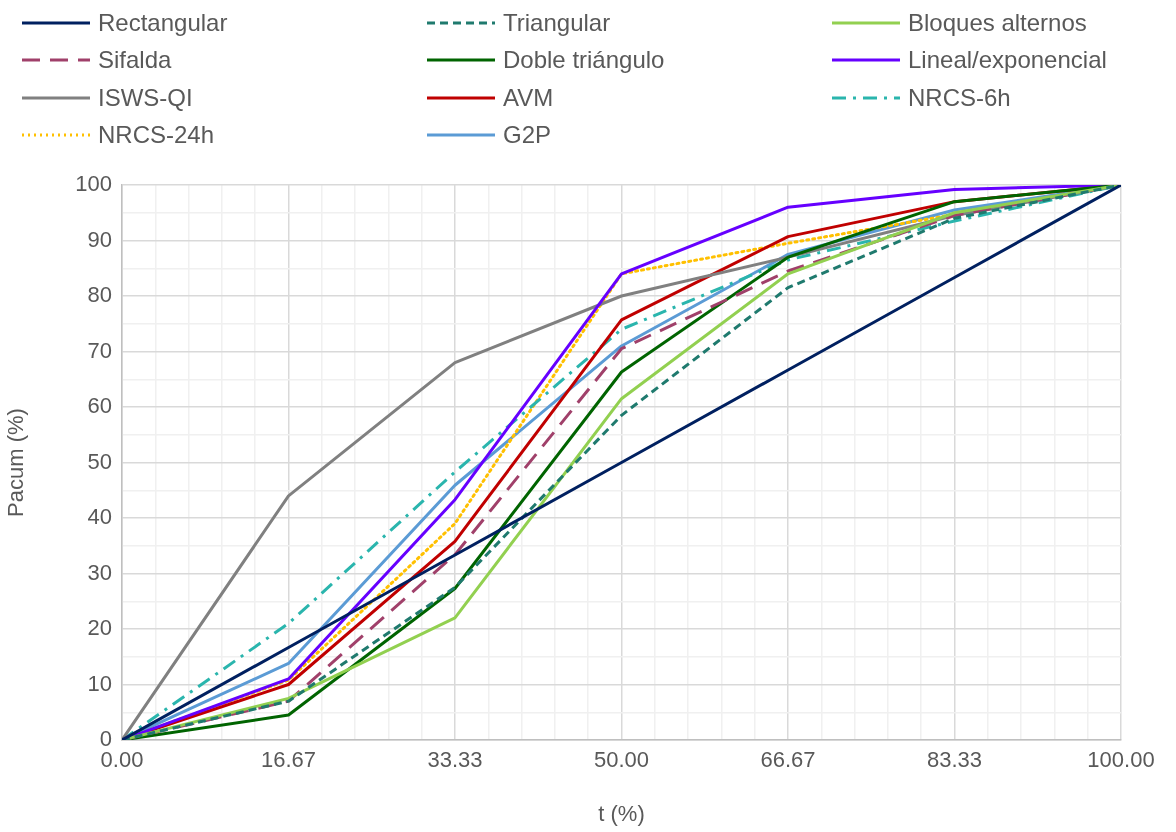  What do you see at coordinates (621, 760) in the screenshot?
I see `x-tick-label: 50.00` at bounding box center [621, 760].